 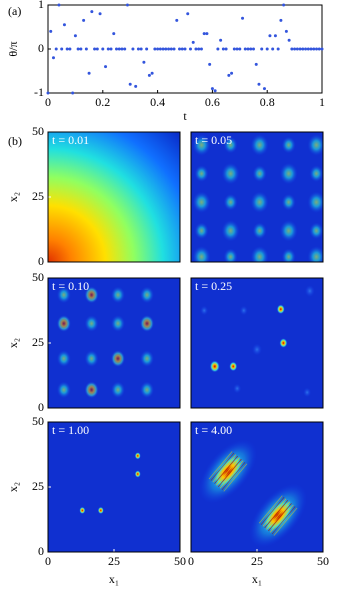 I want to click on x-tick-label: 50, so click(x=323, y=561).